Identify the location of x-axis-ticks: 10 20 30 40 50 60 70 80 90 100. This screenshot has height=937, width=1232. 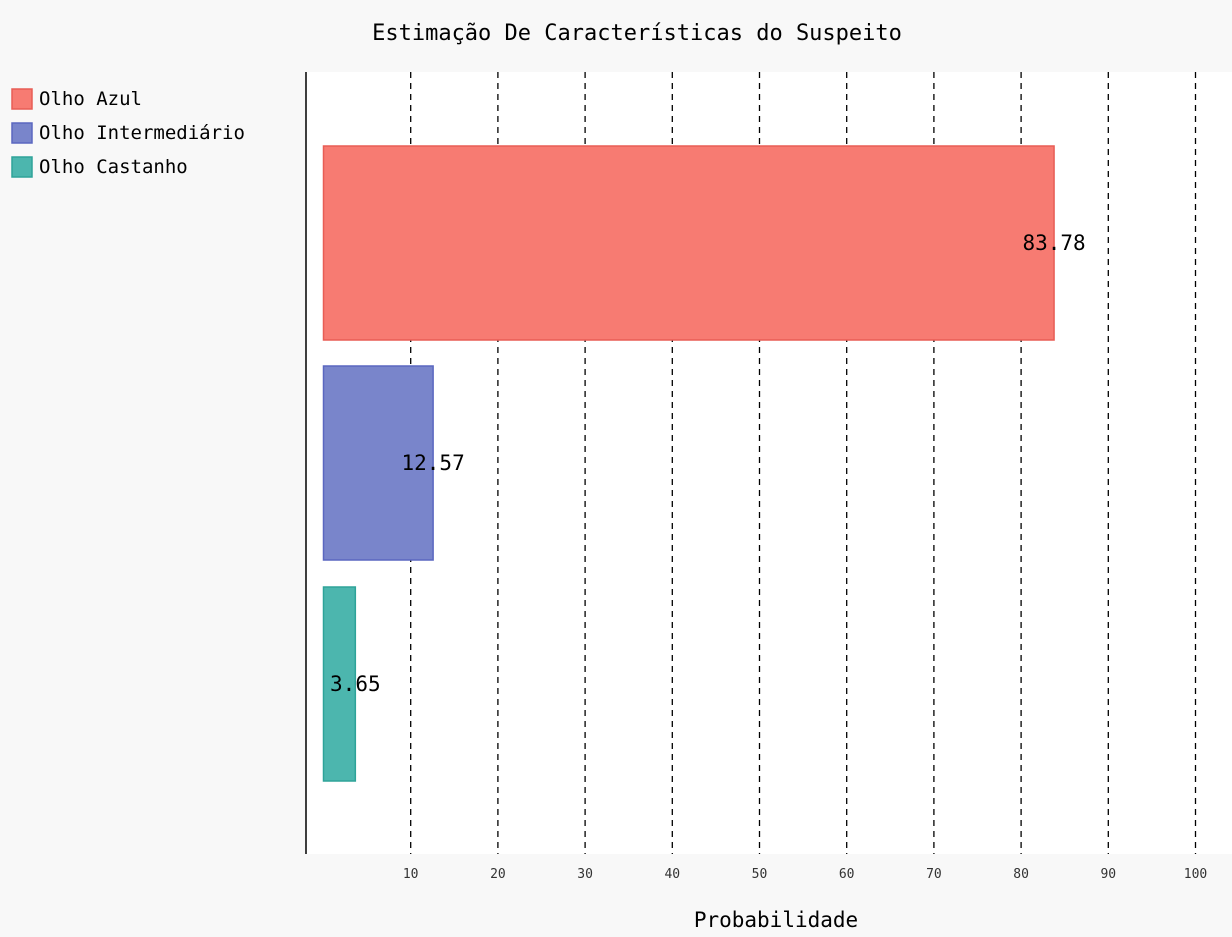
(805, 874).